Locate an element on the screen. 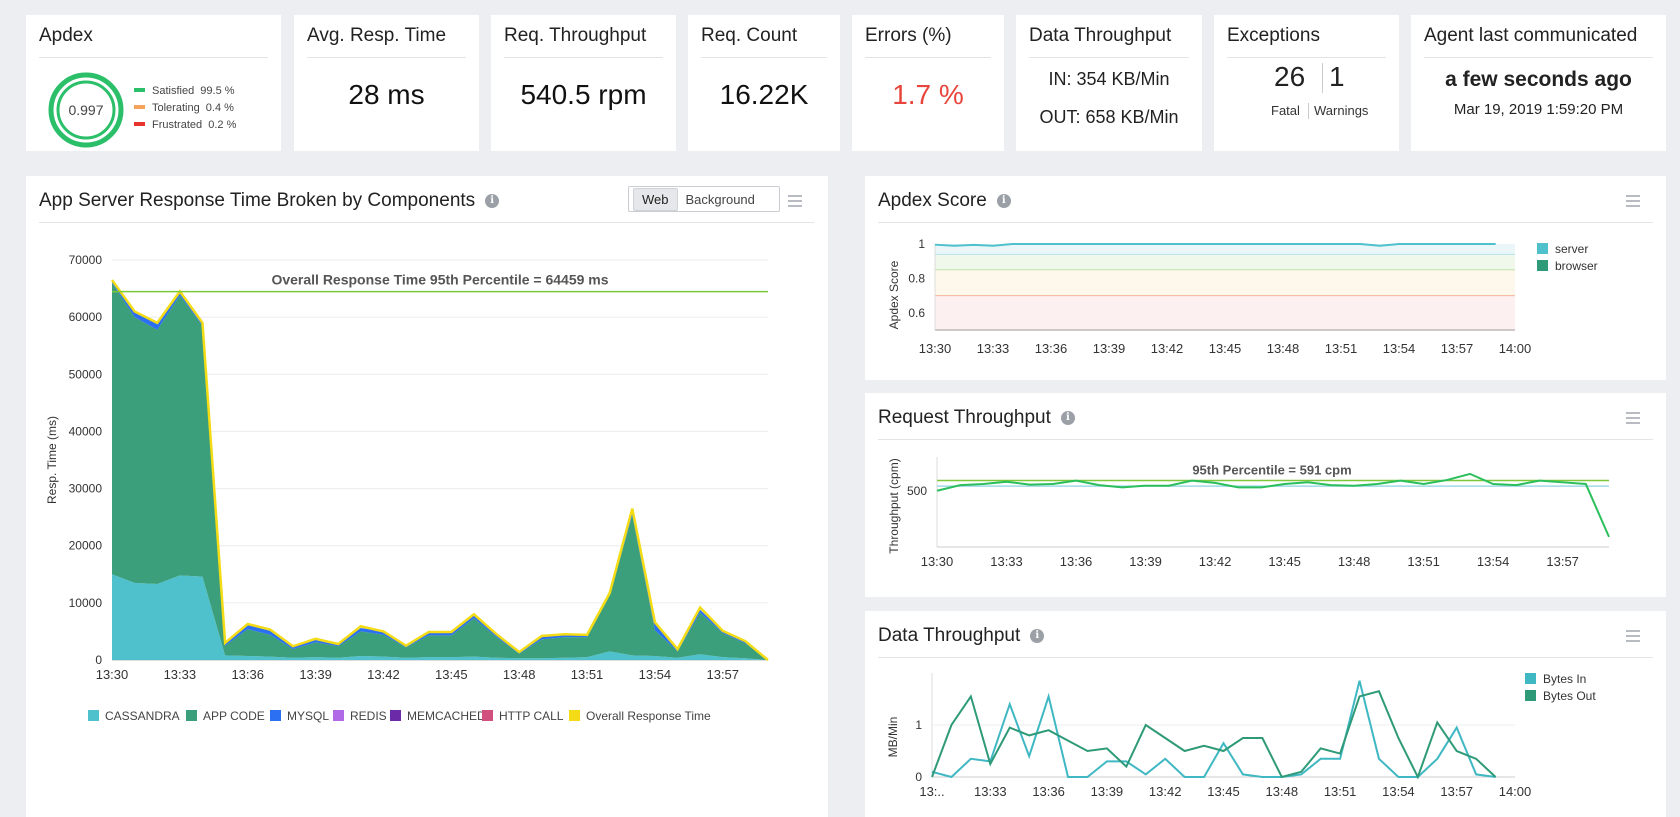  toggle-web: Web is located at coordinates (655, 199).